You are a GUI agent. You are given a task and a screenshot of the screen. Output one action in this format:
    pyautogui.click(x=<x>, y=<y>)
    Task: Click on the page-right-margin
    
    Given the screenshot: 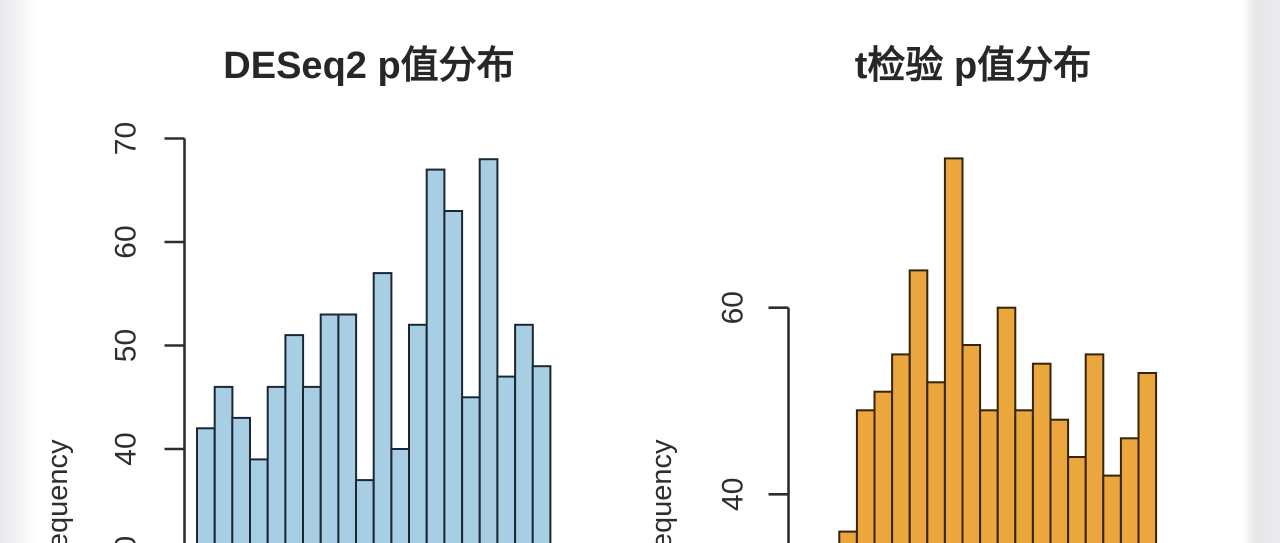 What is the action you would take?
    pyautogui.click(x=1261, y=271)
    